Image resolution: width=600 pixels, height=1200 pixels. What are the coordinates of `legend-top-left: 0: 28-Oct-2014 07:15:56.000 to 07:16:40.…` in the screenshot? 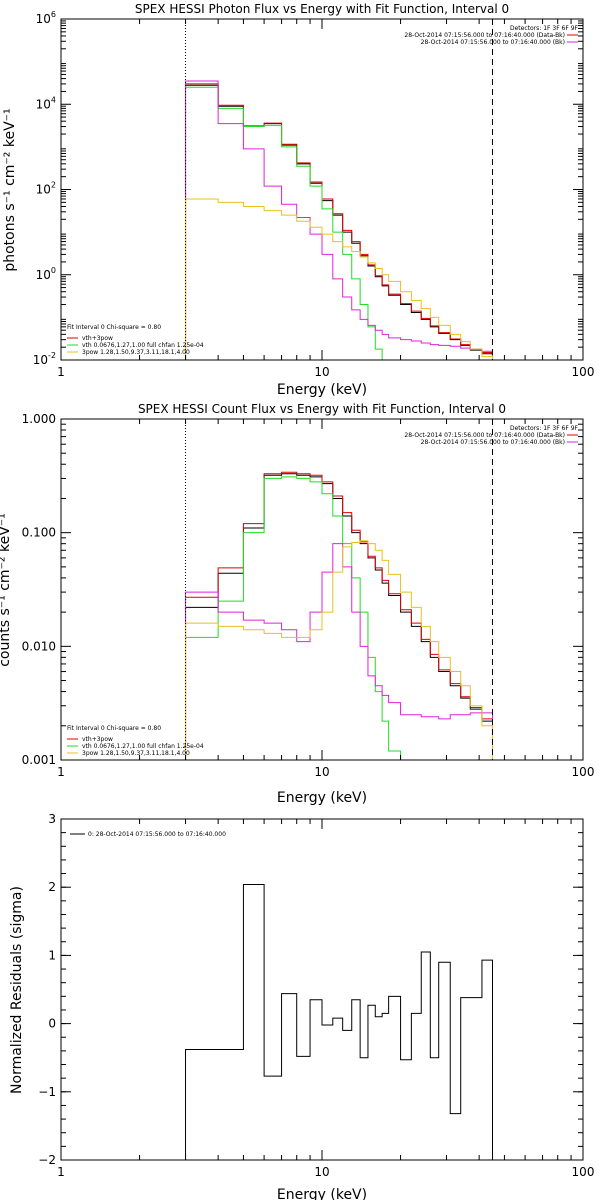 It's located at (148, 834).